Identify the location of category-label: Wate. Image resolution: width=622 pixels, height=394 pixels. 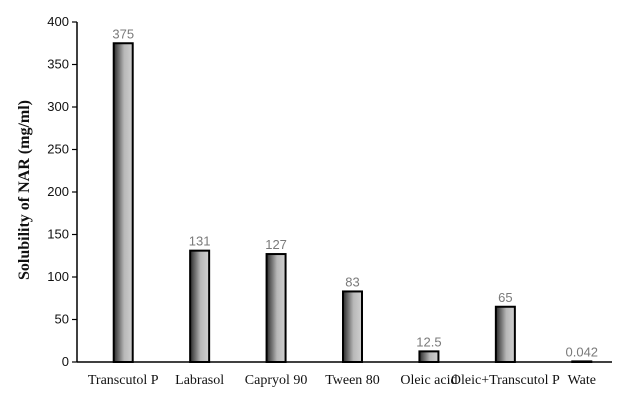
(582, 380).